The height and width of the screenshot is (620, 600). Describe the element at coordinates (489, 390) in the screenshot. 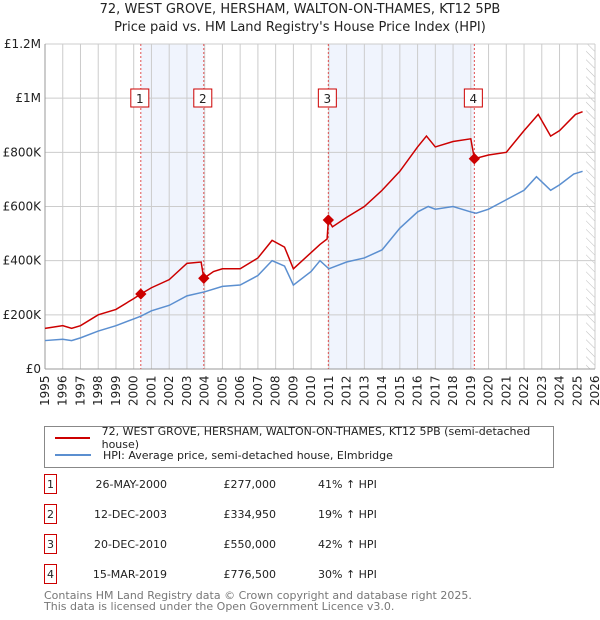

I see `x-tick-label: 2020` at that location.